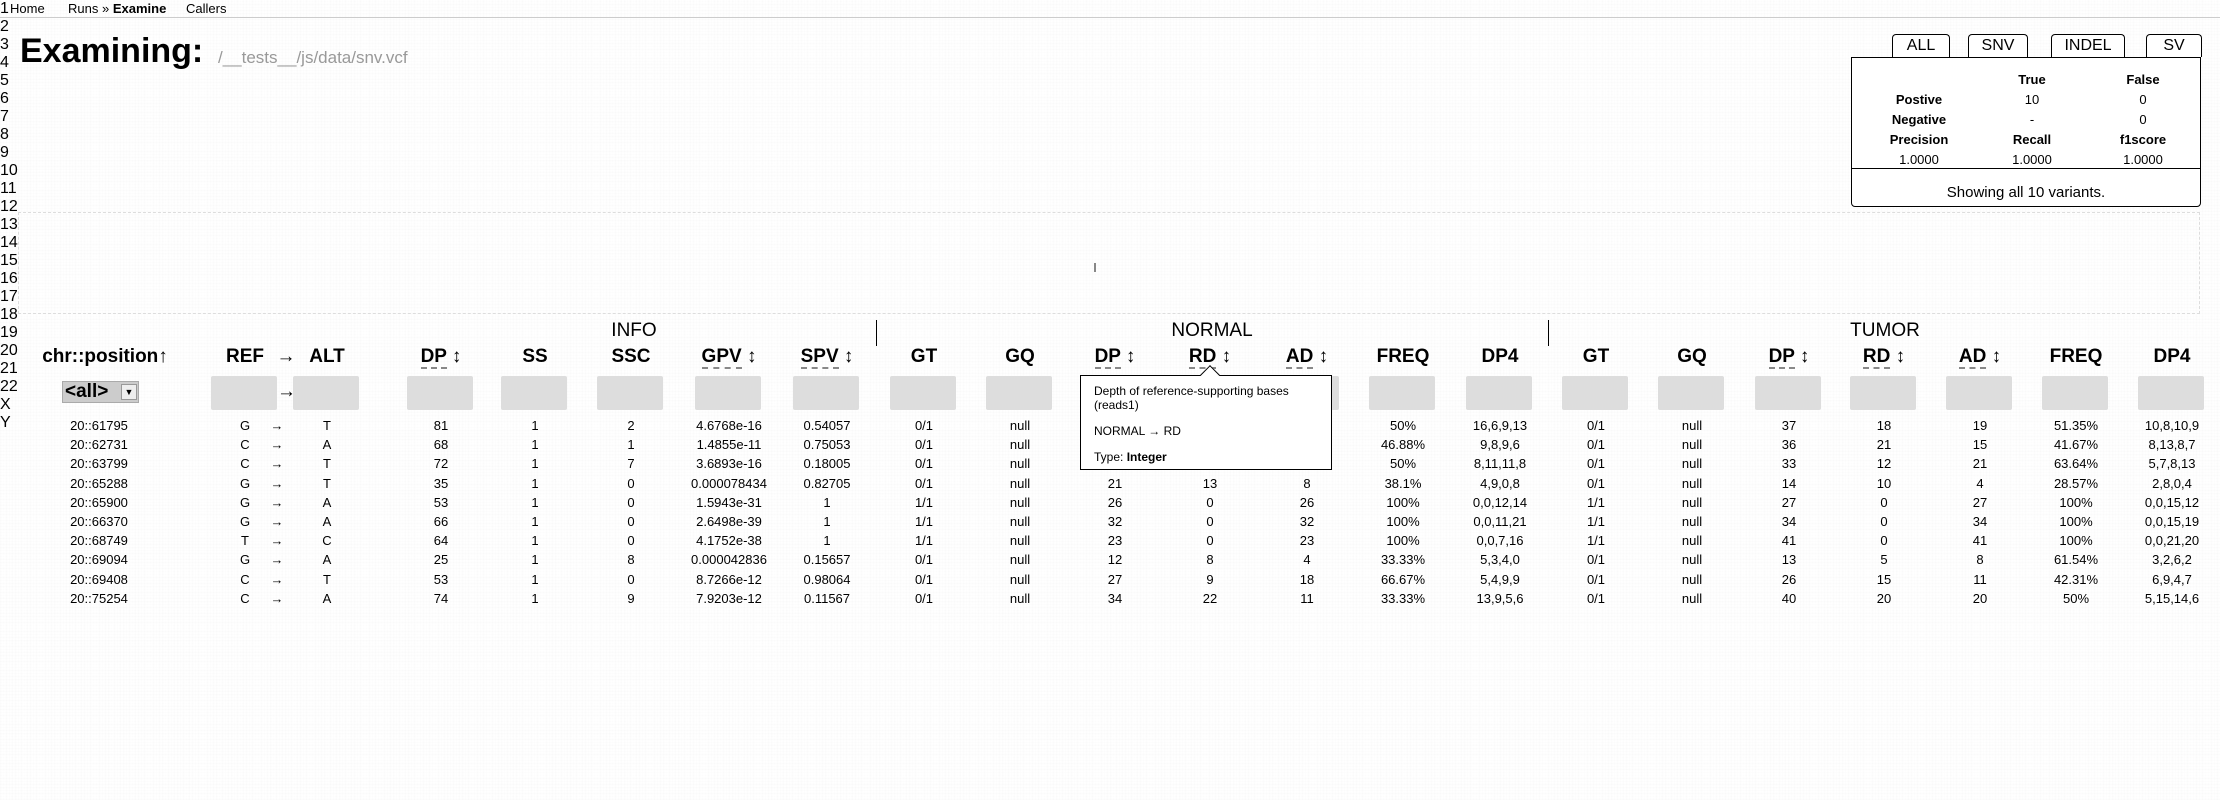 This screenshot has height=800, width=2220. I want to click on filter-input-normal-freq, so click(1402, 393).